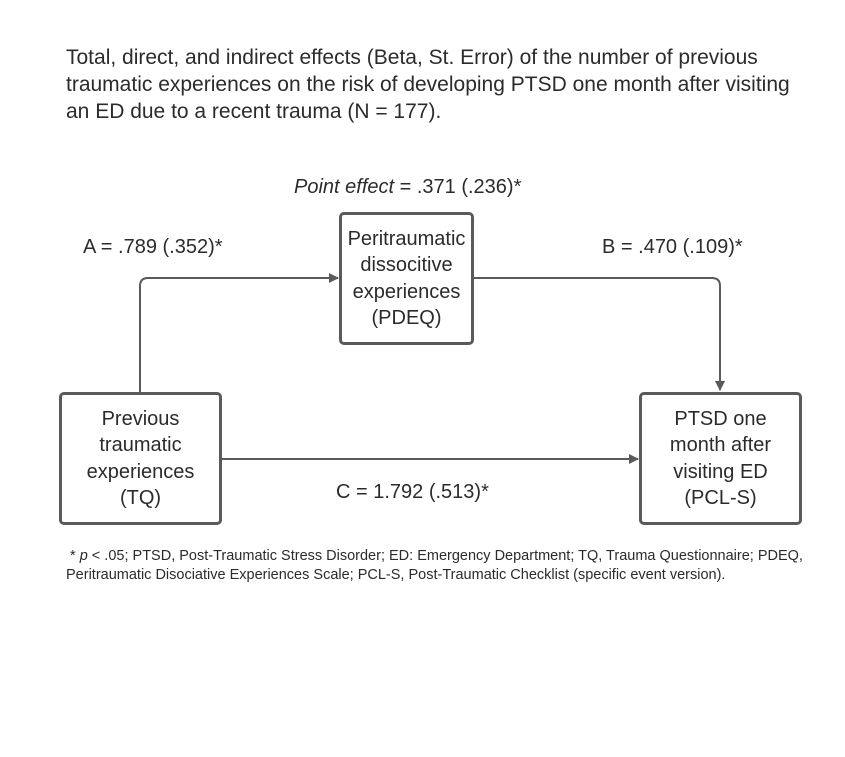 Image resolution: width=845 pixels, height=757 pixels. What do you see at coordinates (140, 458) in the screenshot?
I see `node-tq: Previous traumatic experiences (TQ)` at bounding box center [140, 458].